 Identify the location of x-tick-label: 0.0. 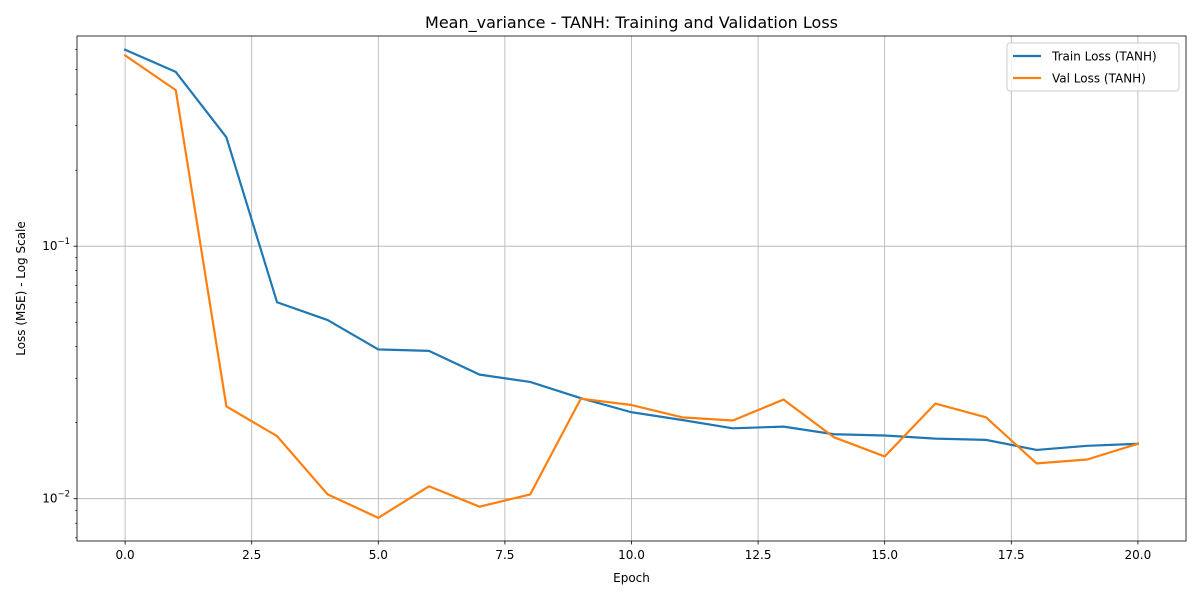
(125, 555).